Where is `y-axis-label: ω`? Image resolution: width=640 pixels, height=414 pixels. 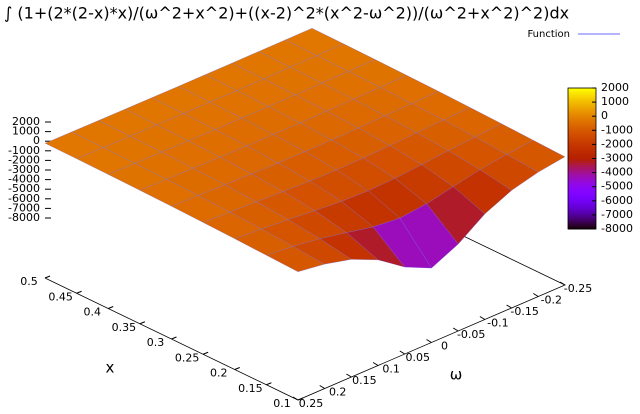
y-axis-label: ω is located at coordinates (456, 375).